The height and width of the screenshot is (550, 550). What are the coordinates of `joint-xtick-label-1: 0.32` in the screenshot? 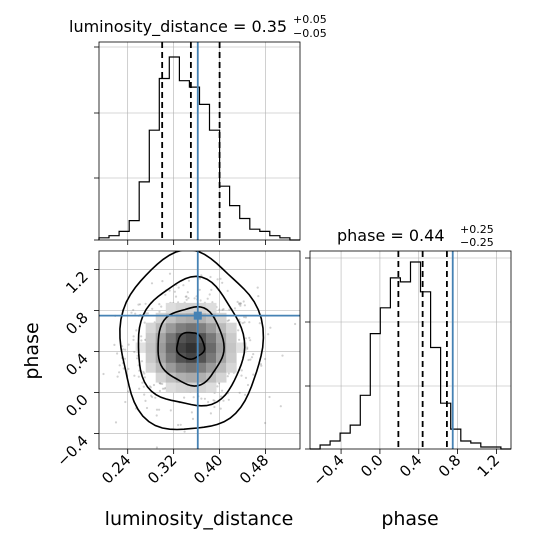 It's located at (162, 469).